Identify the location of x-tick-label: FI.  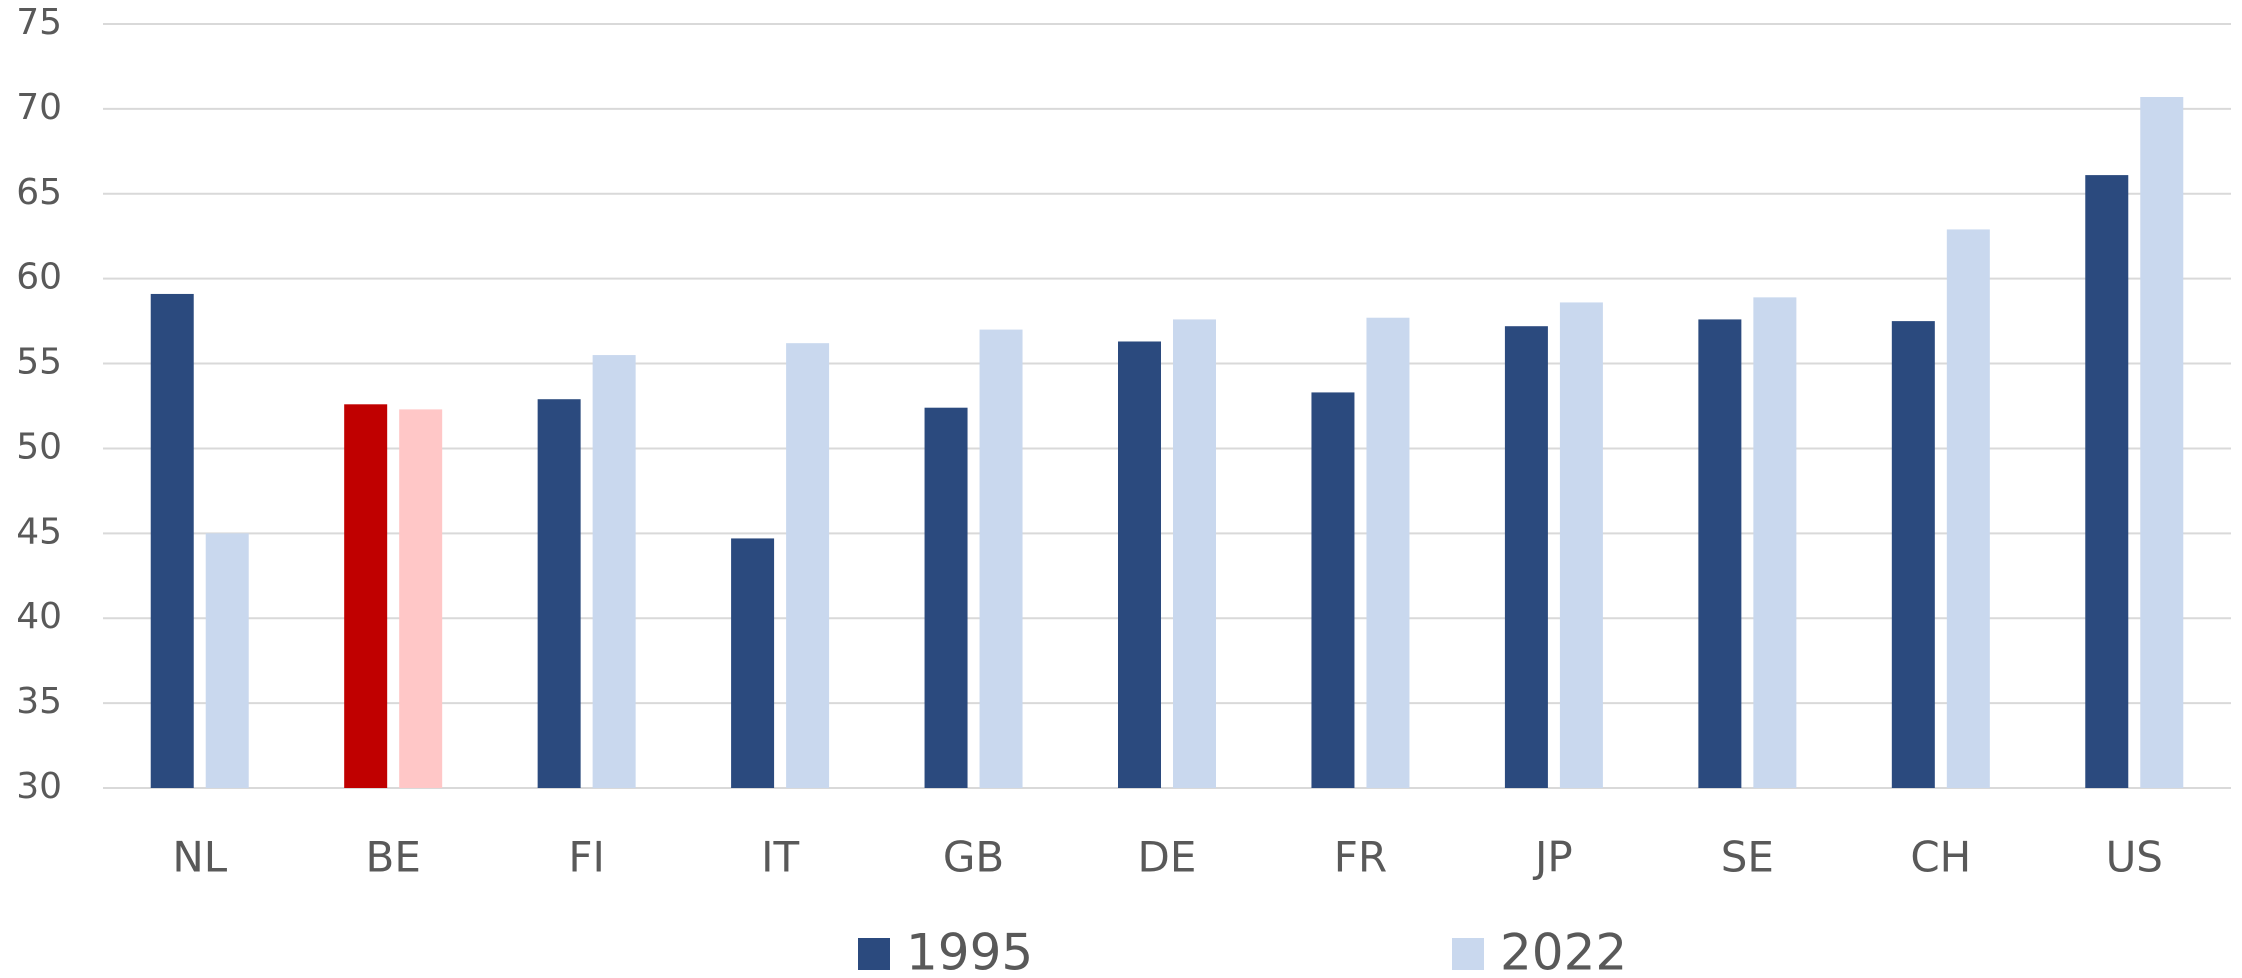
(586, 857).